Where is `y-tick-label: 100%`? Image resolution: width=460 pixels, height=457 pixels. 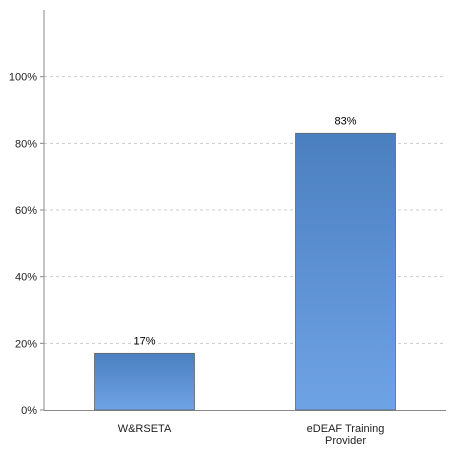 y-tick-label: 100% is located at coordinates (23, 78).